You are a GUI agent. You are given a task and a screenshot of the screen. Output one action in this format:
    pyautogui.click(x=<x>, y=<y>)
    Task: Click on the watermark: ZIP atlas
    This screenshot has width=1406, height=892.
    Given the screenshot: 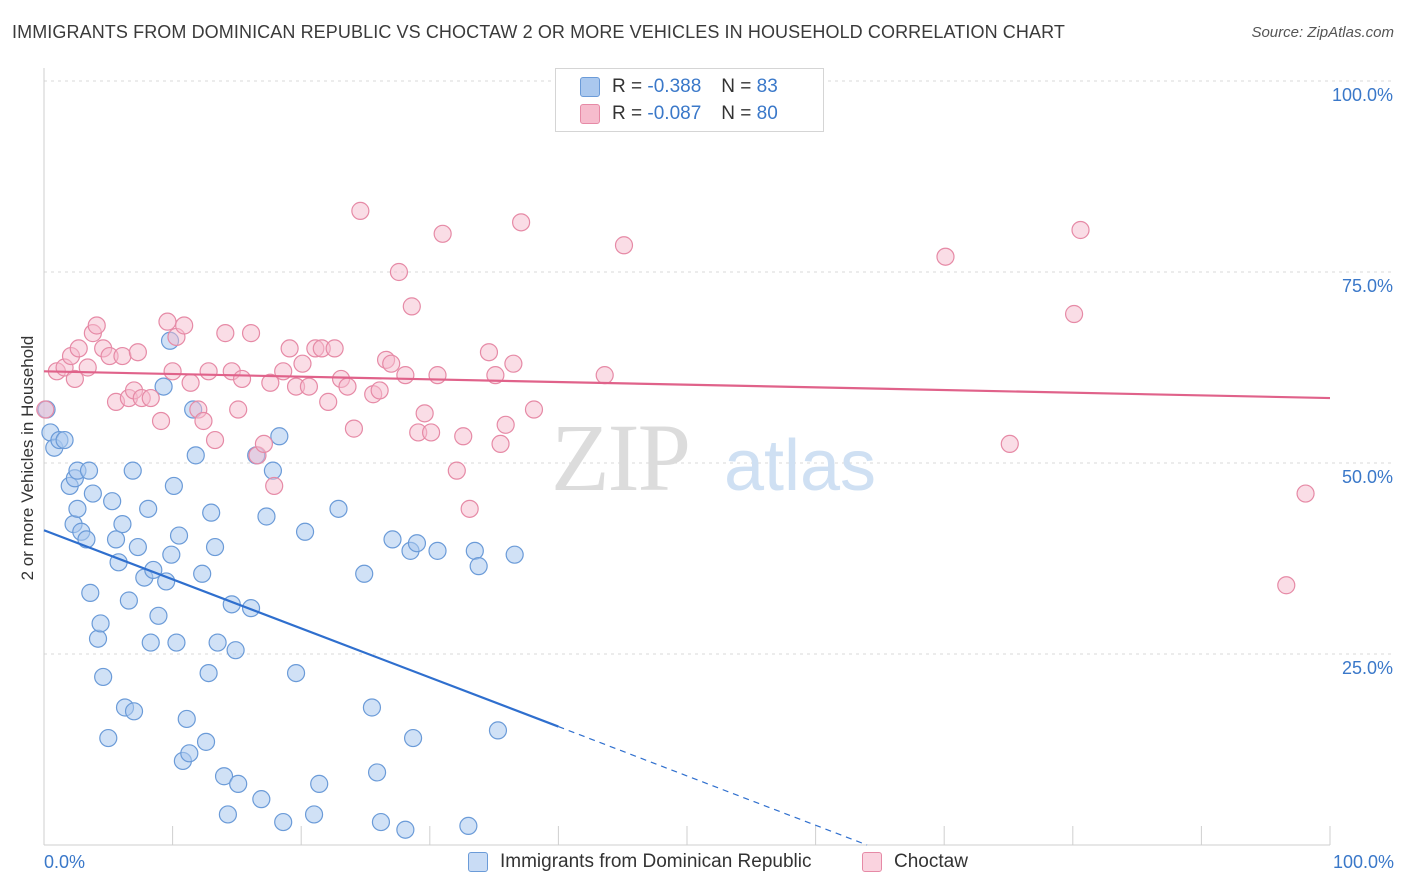 What is the action you would take?
    pyautogui.click(x=713, y=457)
    